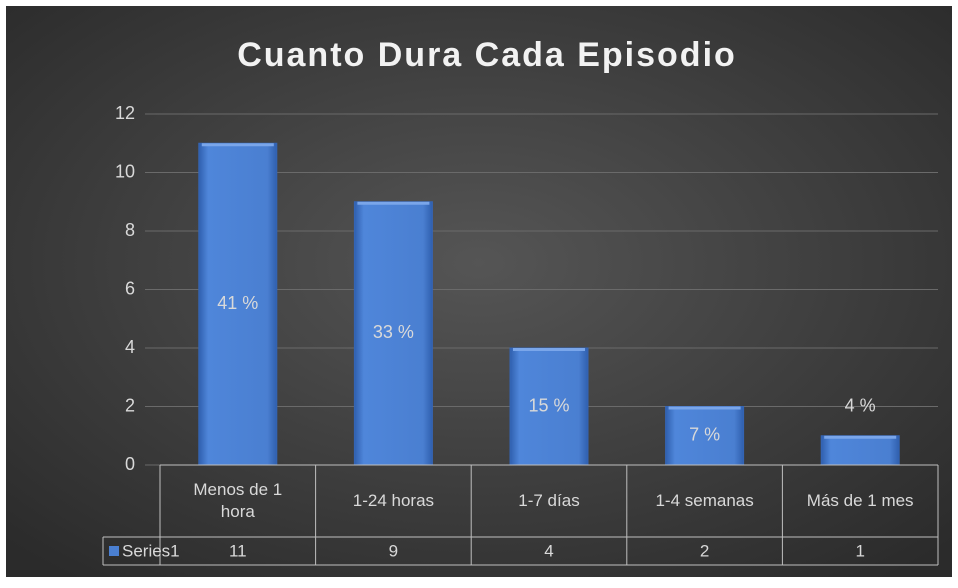  What do you see at coordinates (130, 347) in the screenshot?
I see `y-tick-label: 4` at bounding box center [130, 347].